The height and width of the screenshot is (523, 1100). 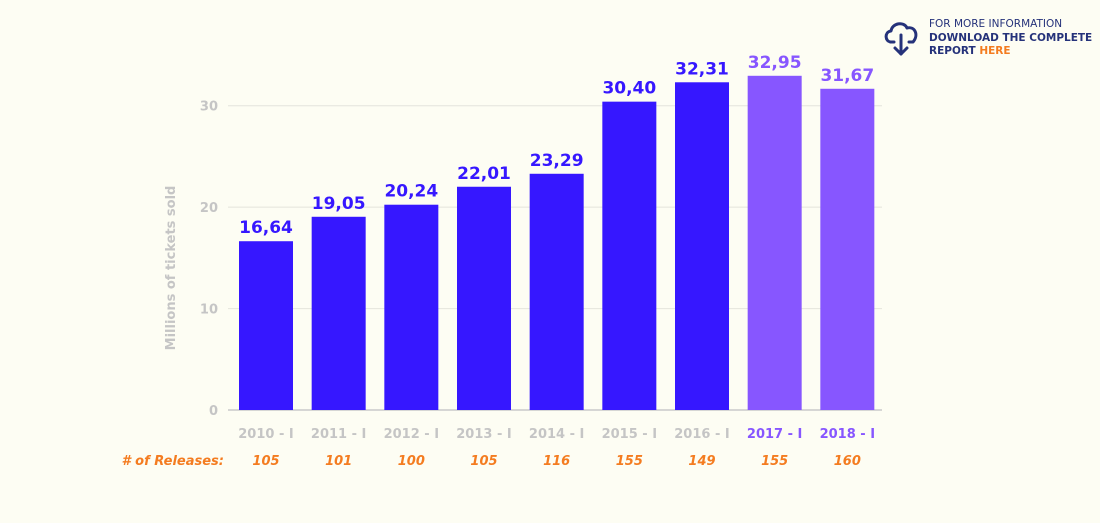 What do you see at coordinates (411, 461) in the screenshot?
I see `release-count: 100` at bounding box center [411, 461].